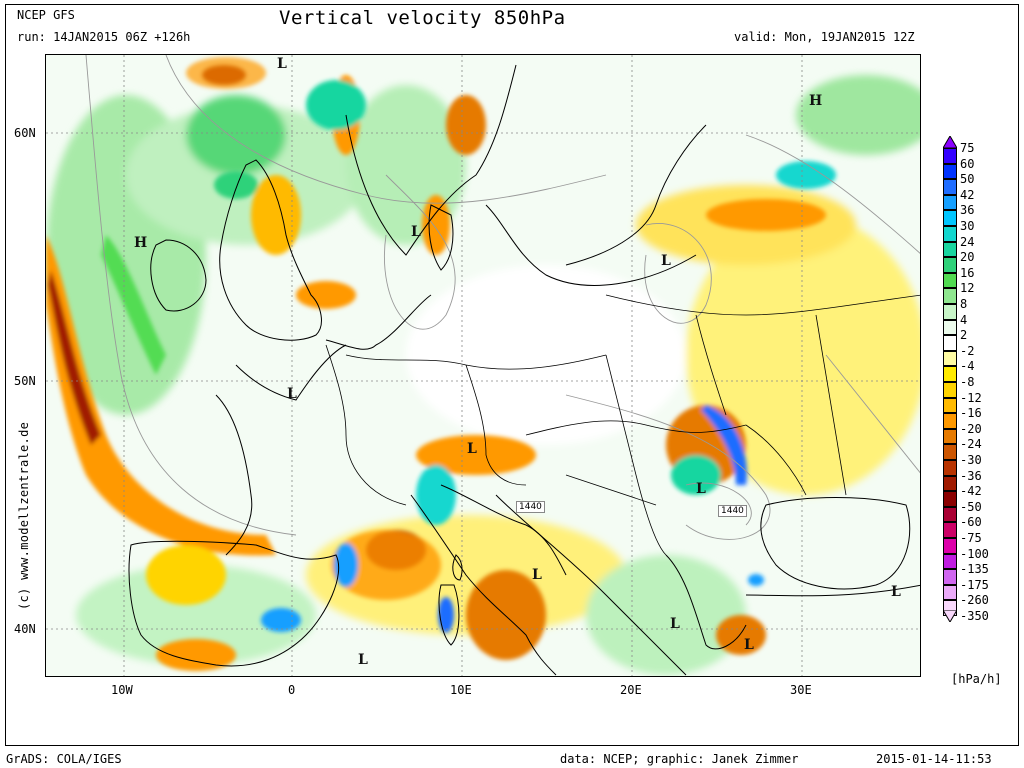  What do you see at coordinates (971, 506) in the screenshot?
I see `legend-label: -50` at bounding box center [971, 506].